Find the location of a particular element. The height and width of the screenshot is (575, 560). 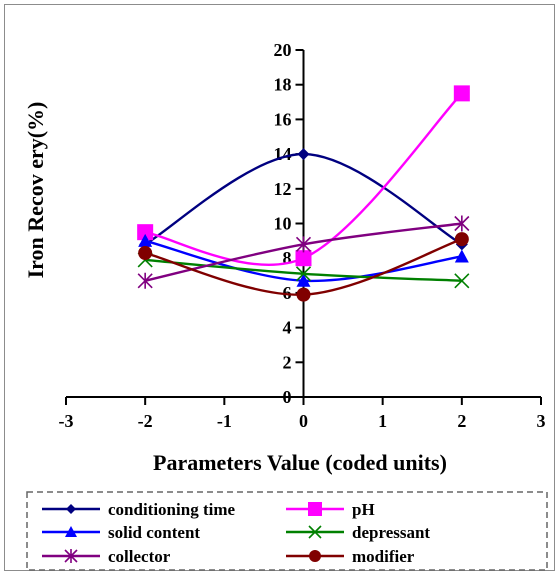

x-tick-label: 2 is located at coordinates (461, 421).